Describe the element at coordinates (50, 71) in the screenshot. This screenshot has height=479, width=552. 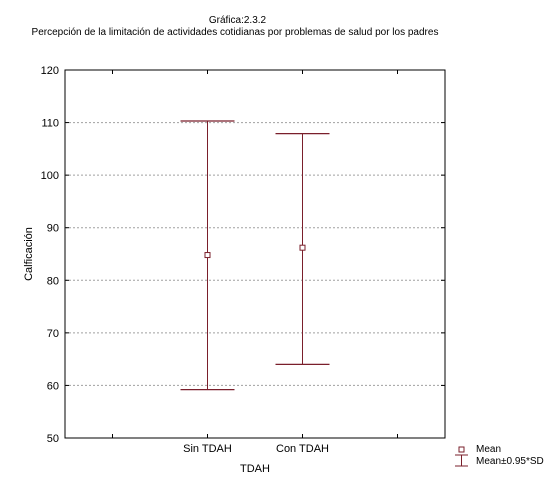
I see `y-tick-label-120: 120` at that location.